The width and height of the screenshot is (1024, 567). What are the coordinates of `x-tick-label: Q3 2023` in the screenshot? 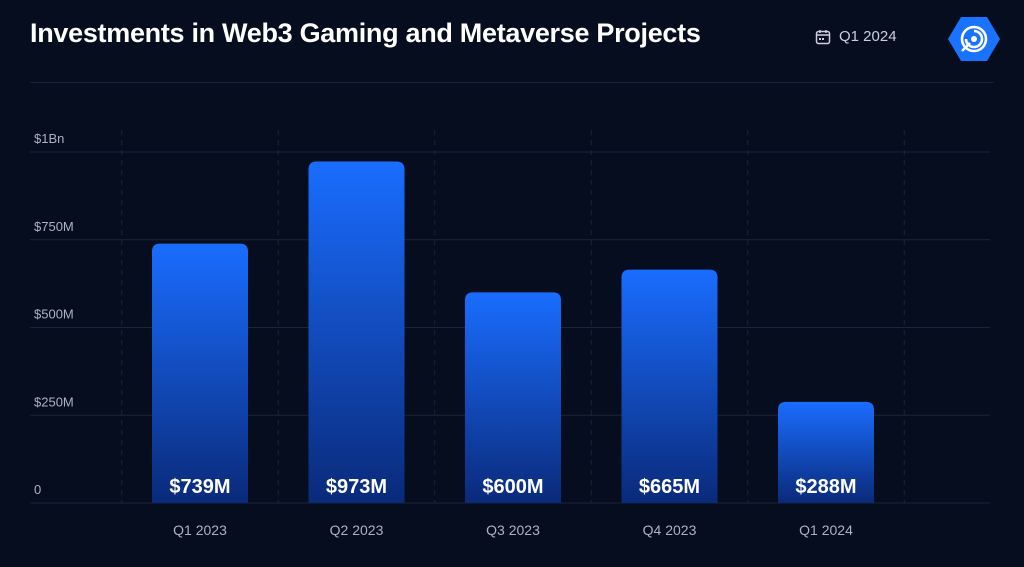 It's located at (513, 530).